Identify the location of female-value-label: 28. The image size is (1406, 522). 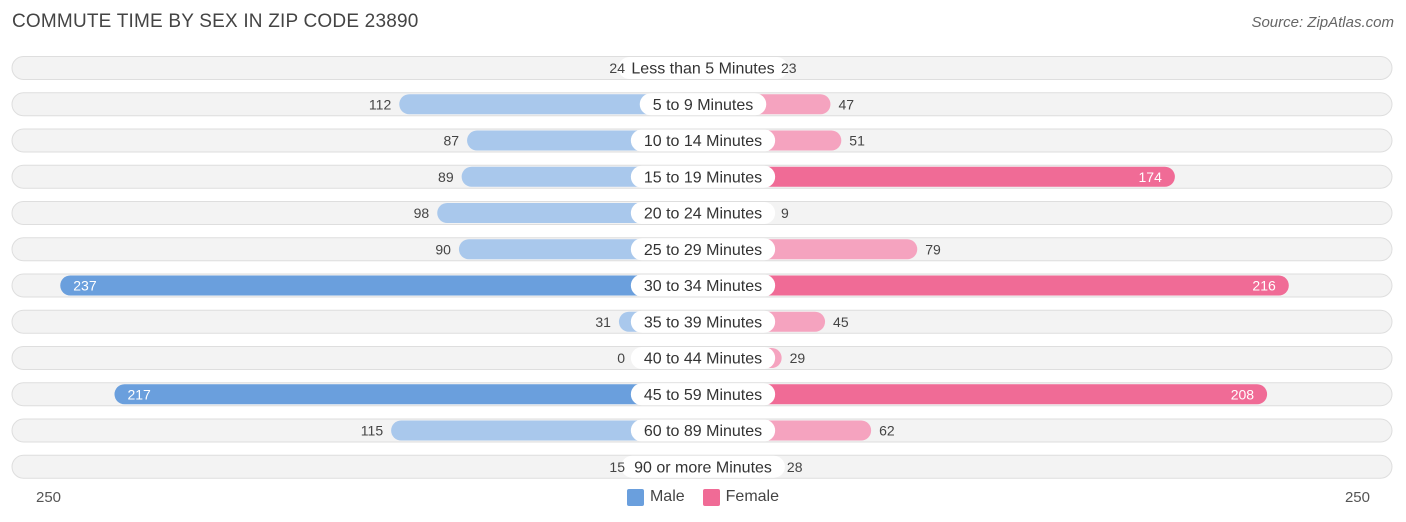
(795, 467).